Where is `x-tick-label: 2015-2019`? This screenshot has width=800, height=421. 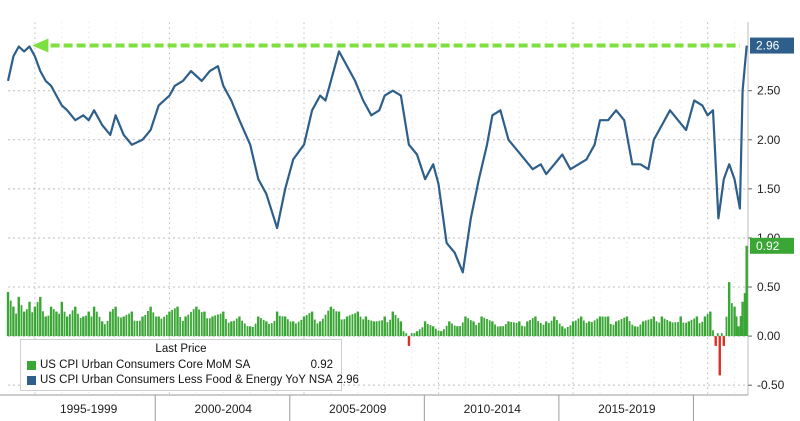
x-tick-label: 2015-2019 is located at coordinates (627, 409).